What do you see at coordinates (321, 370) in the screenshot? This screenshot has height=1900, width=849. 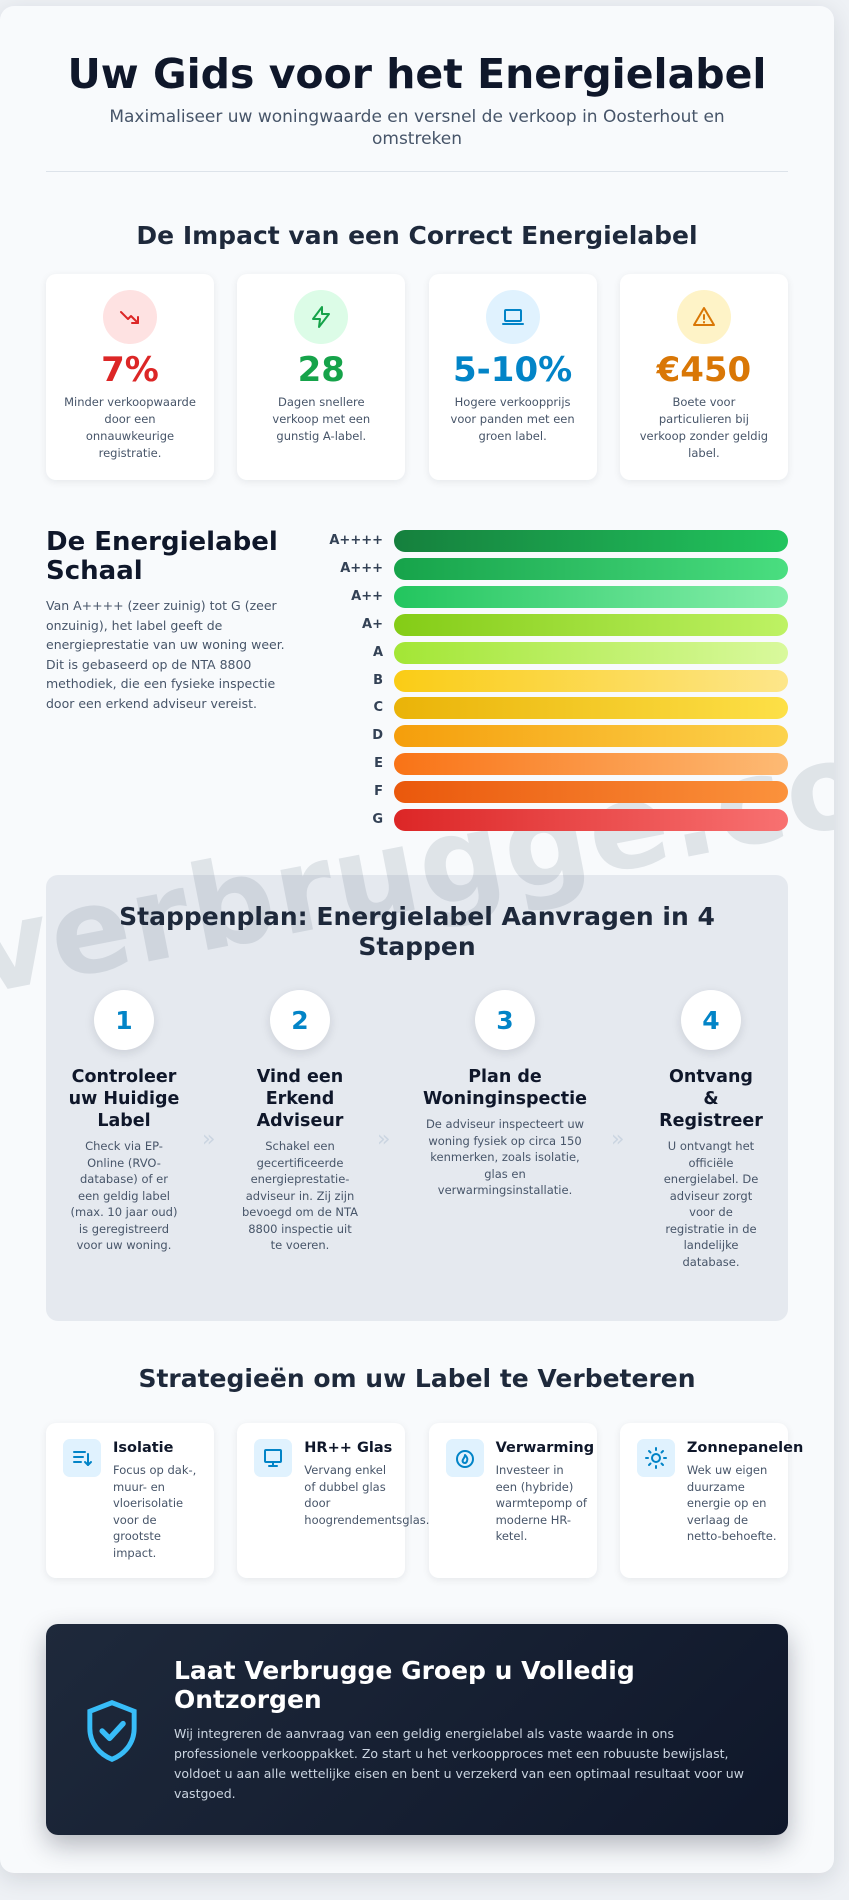 I see `stat-value: 28` at bounding box center [321, 370].